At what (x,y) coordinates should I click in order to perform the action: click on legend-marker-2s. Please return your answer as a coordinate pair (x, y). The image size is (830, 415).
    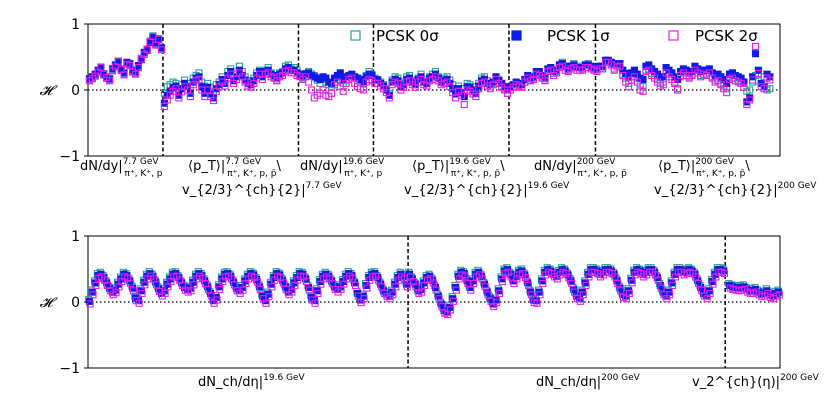
    Looking at the image, I should click on (673, 35).